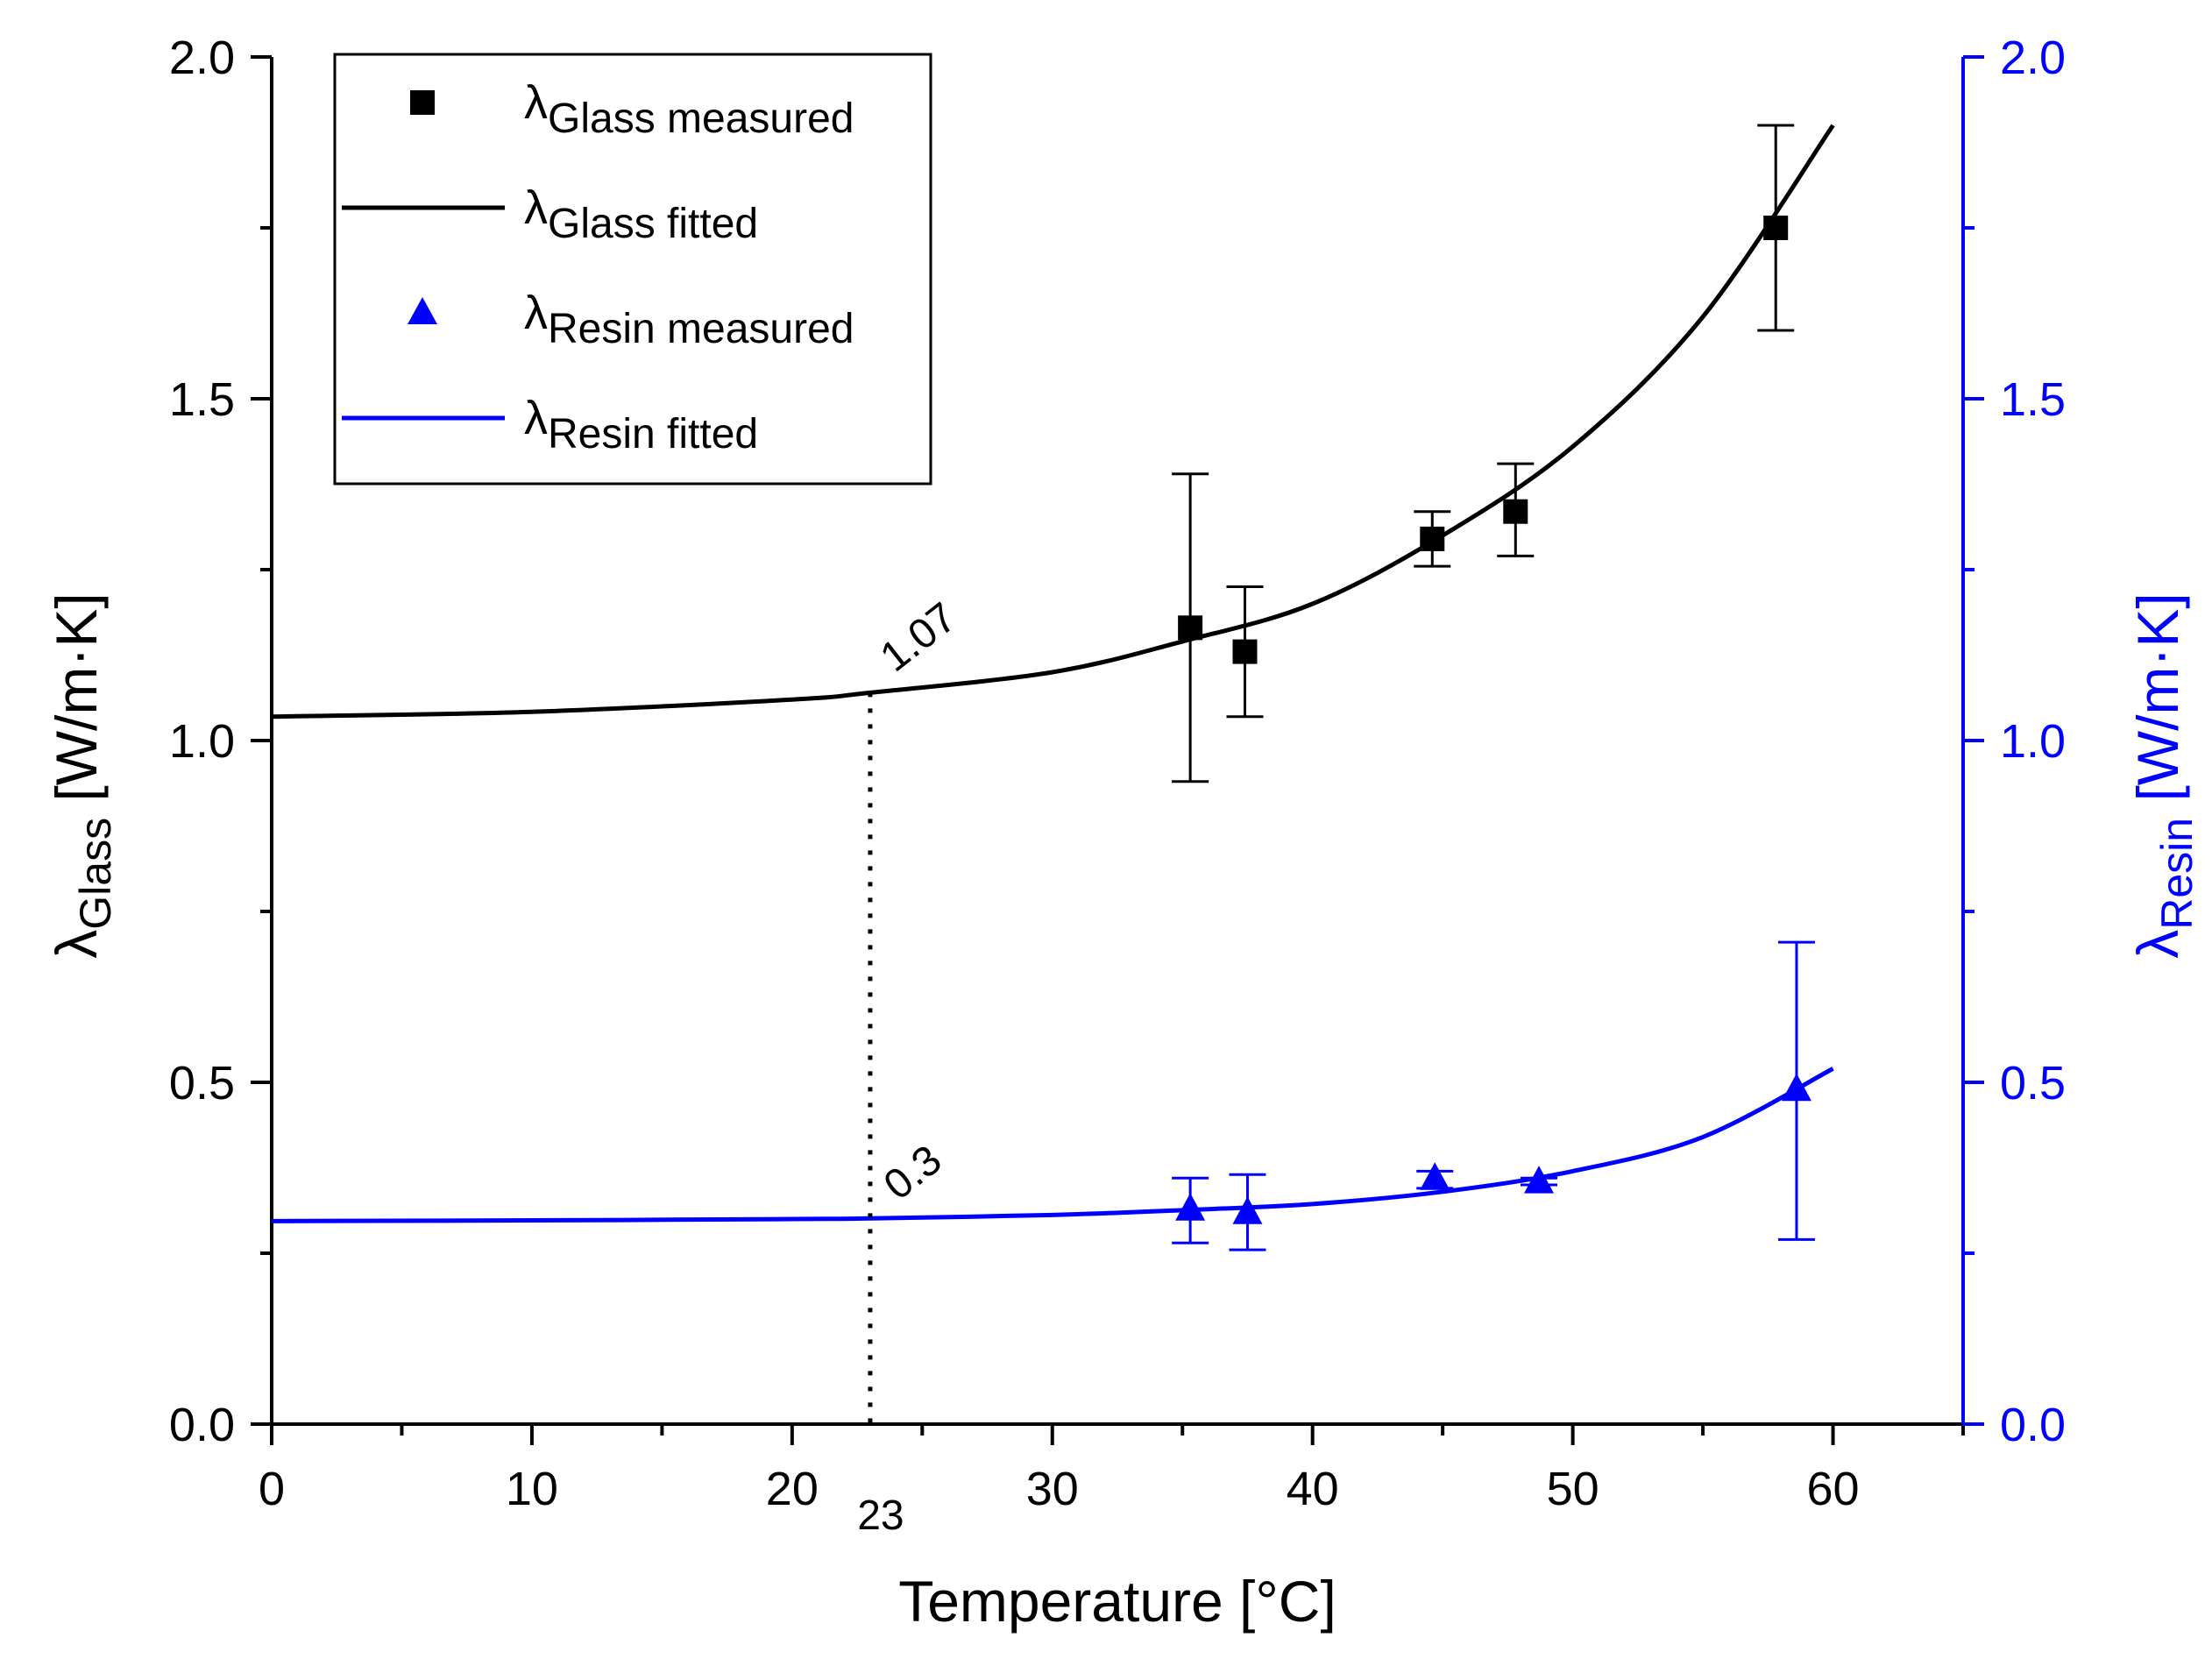 The height and width of the screenshot is (1666, 2212). Describe the element at coordinates (2157, 944) in the screenshot. I see `y-right-title-symbol: λ` at that location.